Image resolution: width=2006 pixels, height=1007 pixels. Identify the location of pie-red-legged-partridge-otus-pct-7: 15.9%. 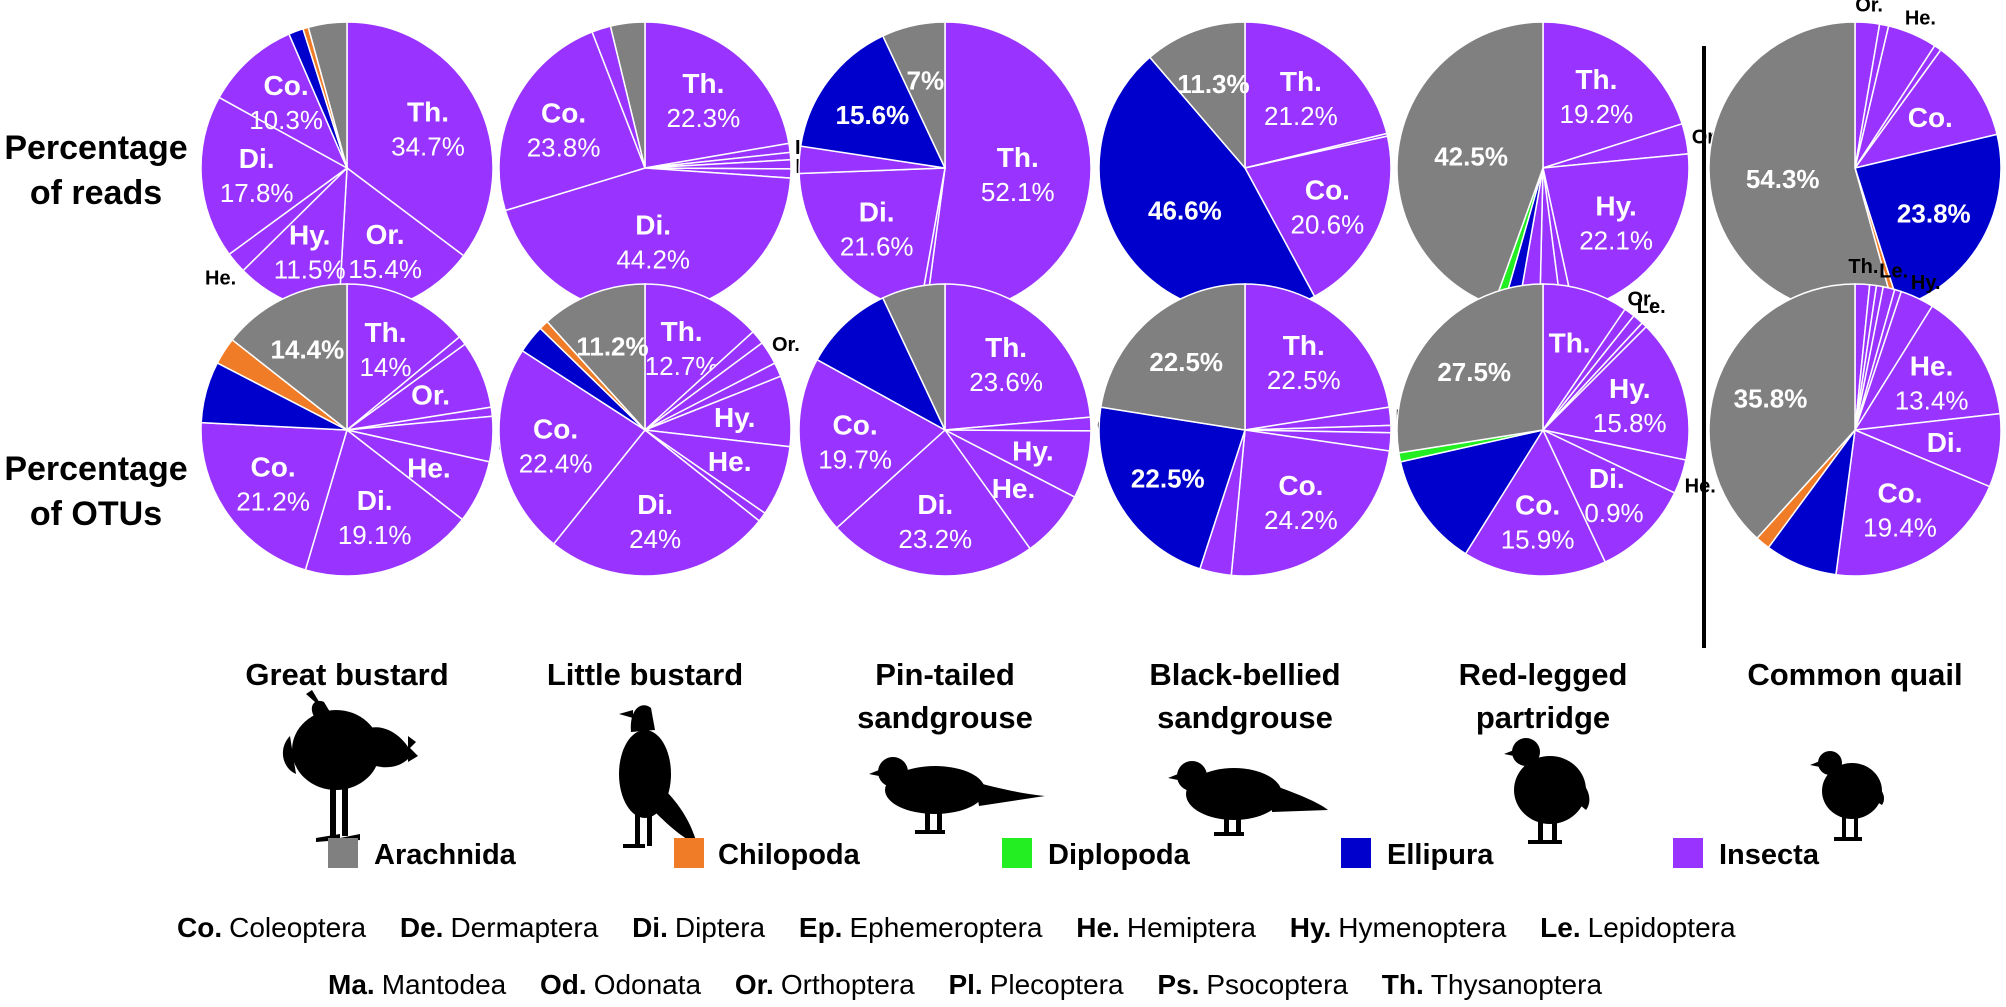
(1538, 539).